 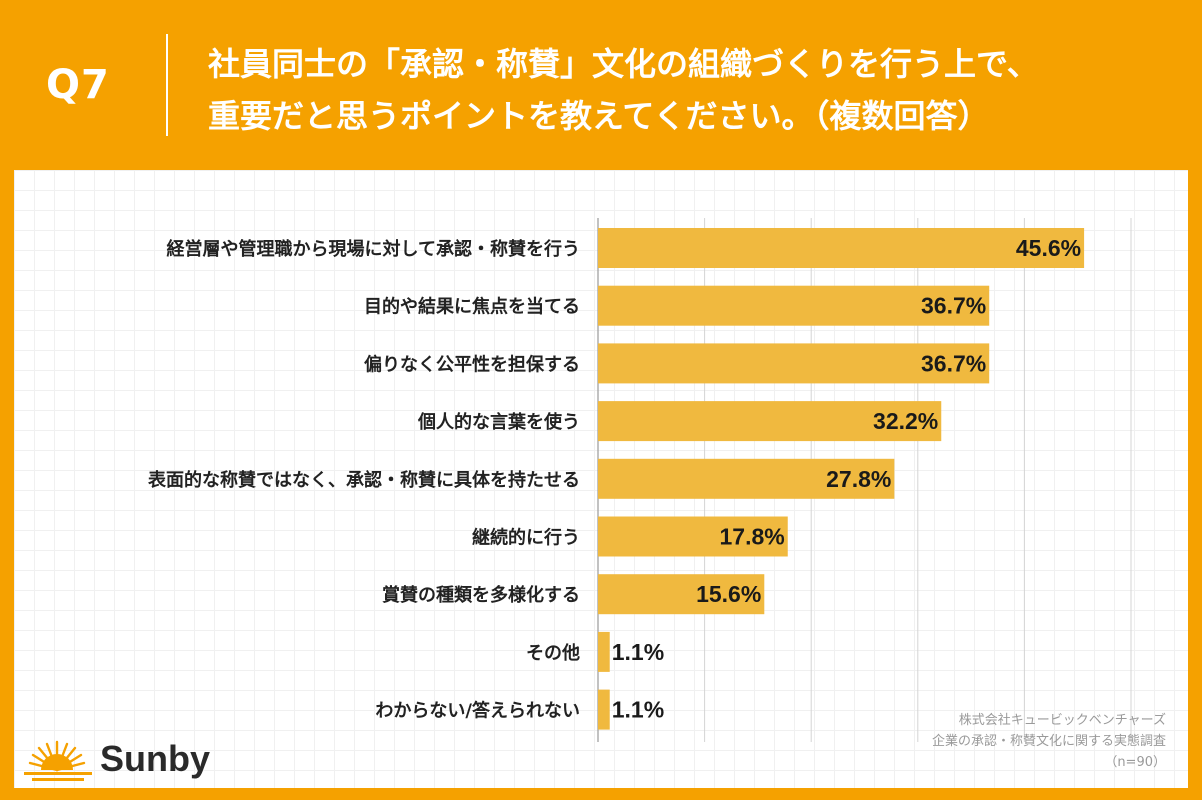 What do you see at coordinates (155, 758) in the screenshot?
I see `brand-name: Sunby` at bounding box center [155, 758].